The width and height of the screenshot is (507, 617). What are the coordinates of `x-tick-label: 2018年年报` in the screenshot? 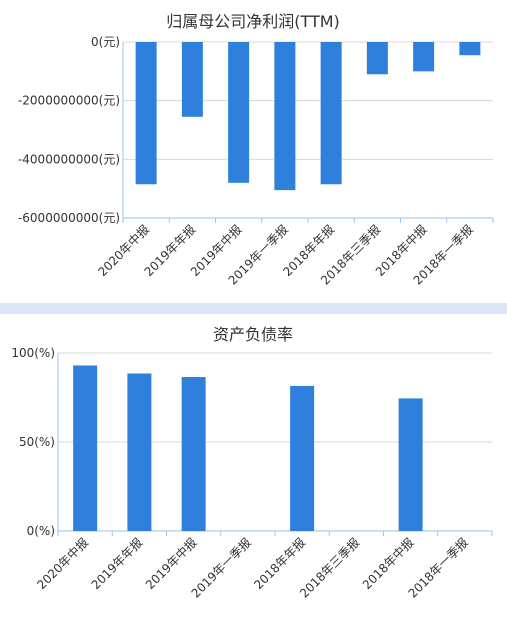 It's located at (280, 564).